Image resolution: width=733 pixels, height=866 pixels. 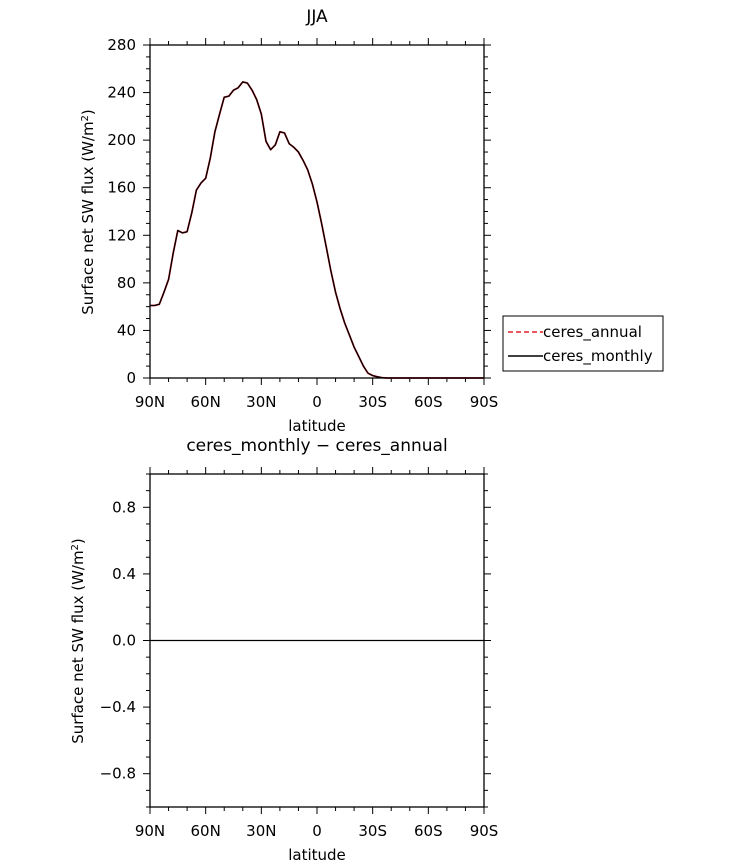 What do you see at coordinates (592, 332) in the screenshot?
I see `legend-label-ceres-annual: ceres_annual` at bounding box center [592, 332].